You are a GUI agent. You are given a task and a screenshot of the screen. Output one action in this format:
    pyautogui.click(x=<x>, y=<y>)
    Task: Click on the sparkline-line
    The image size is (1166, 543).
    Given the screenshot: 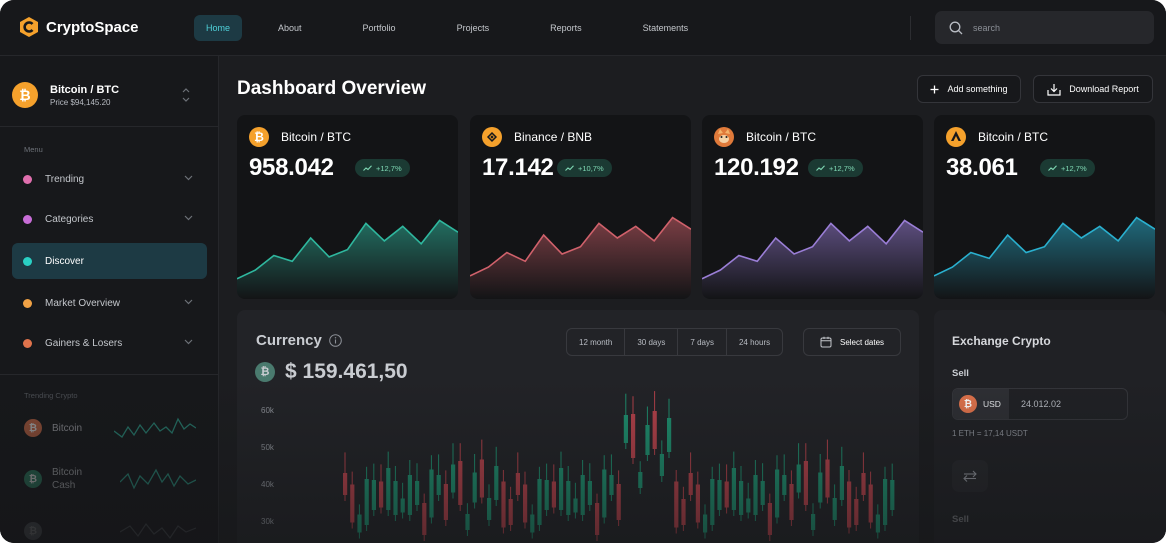 What is the action you would take?
    pyautogui.click(x=1044, y=246)
    